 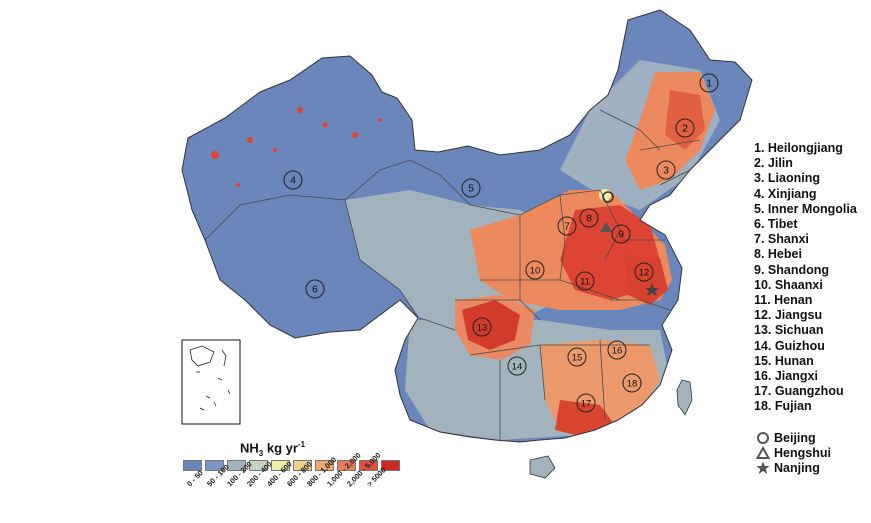 I want to click on svg-text: 14, so click(x=517, y=367).